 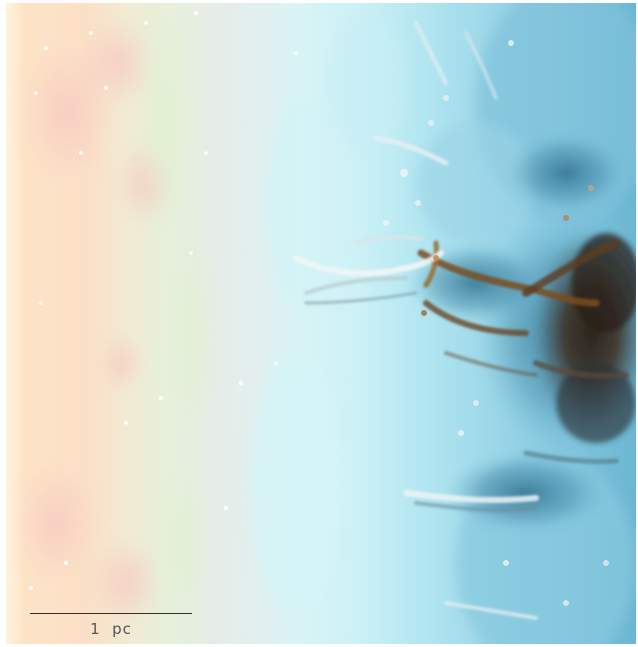 I want to click on scale-bar-label: 1 pc, so click(x=111, y=629).